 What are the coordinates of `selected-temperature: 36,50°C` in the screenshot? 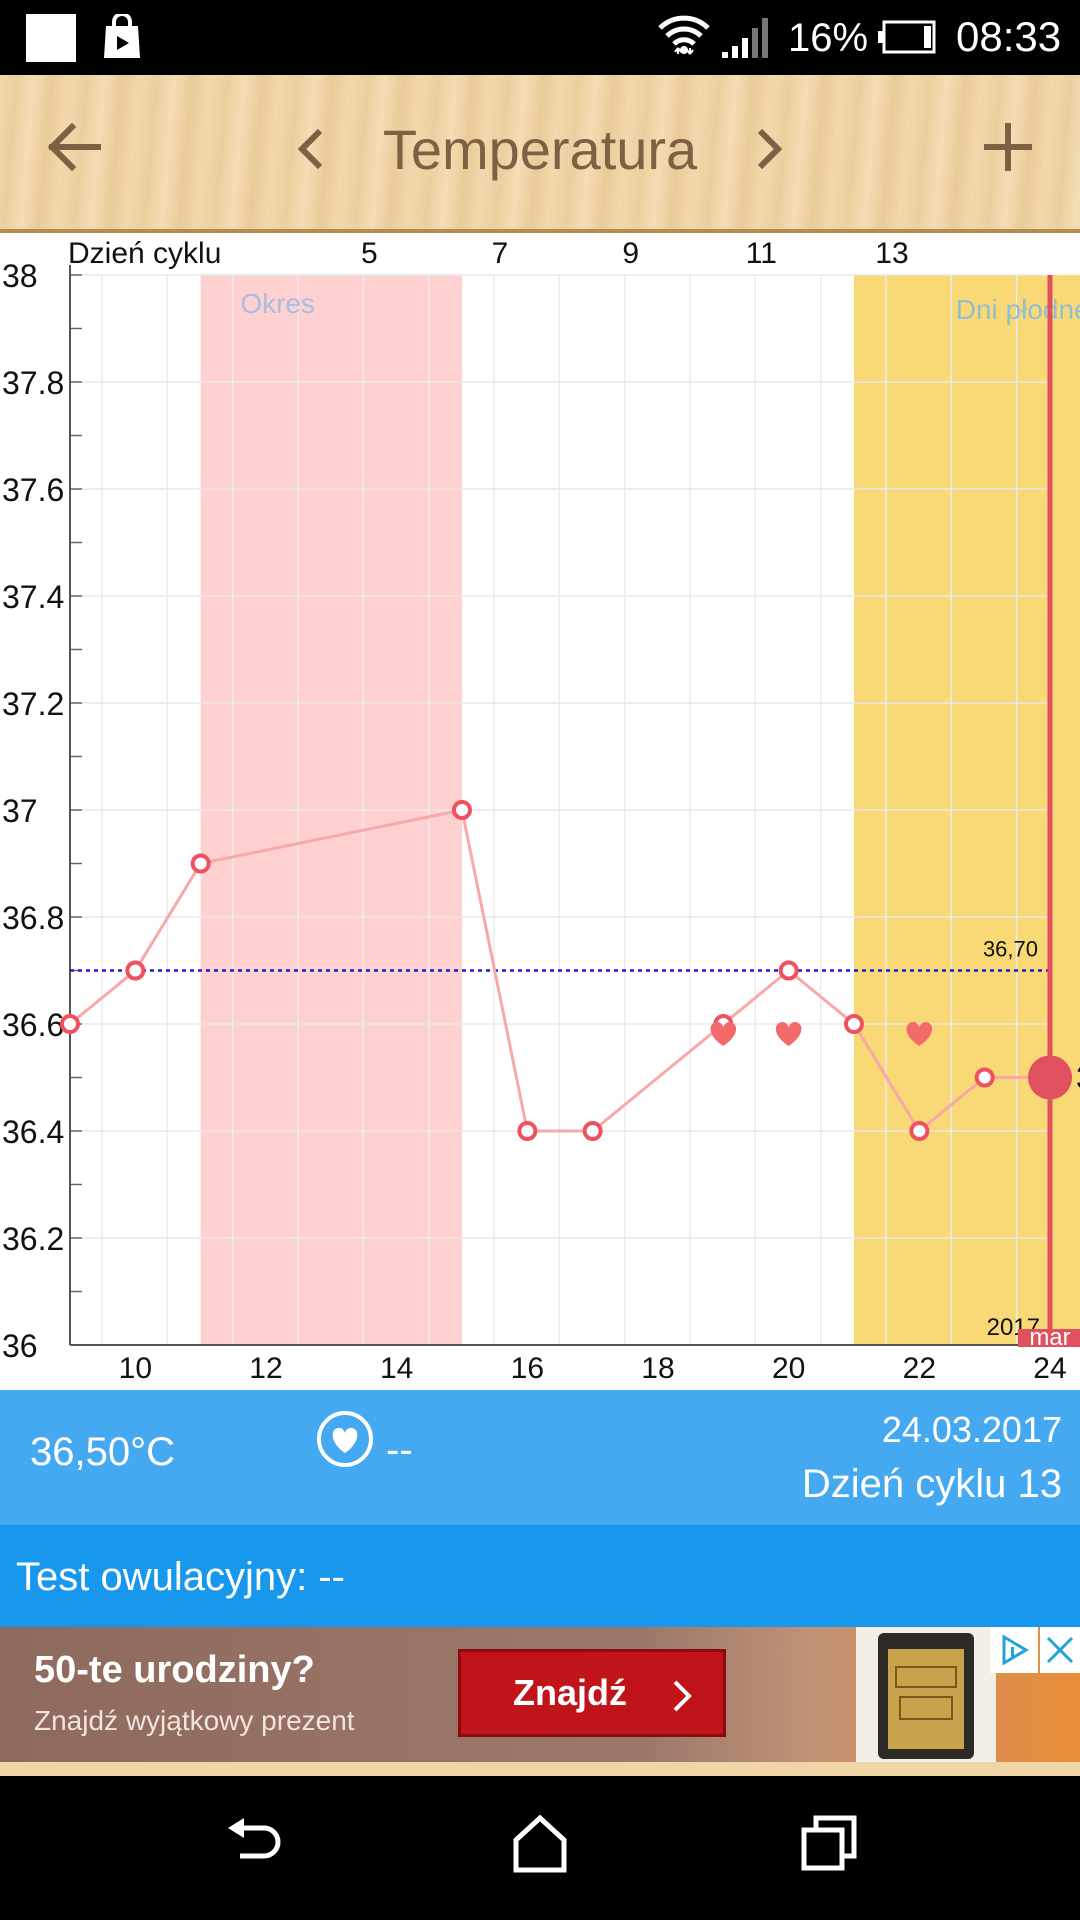 It's located at (102, 1452).